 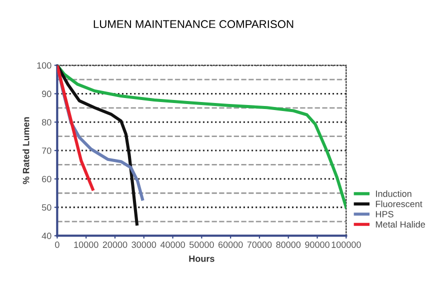 I want to click on legend-label: Induction, so click(x=394, y=193).